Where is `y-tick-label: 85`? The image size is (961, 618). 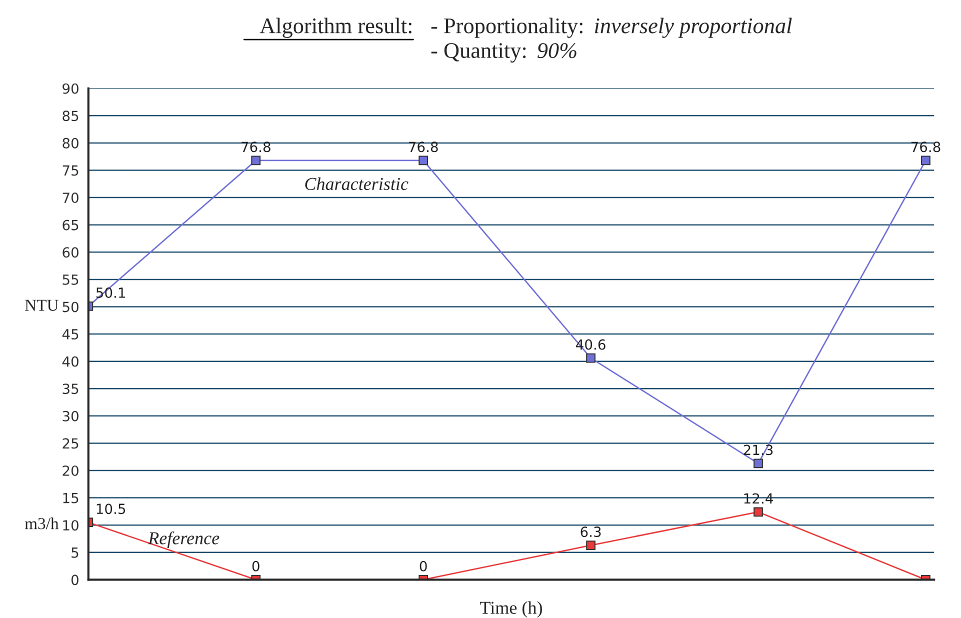 y-tick-label: 85 is located at coordinates (70, 116).